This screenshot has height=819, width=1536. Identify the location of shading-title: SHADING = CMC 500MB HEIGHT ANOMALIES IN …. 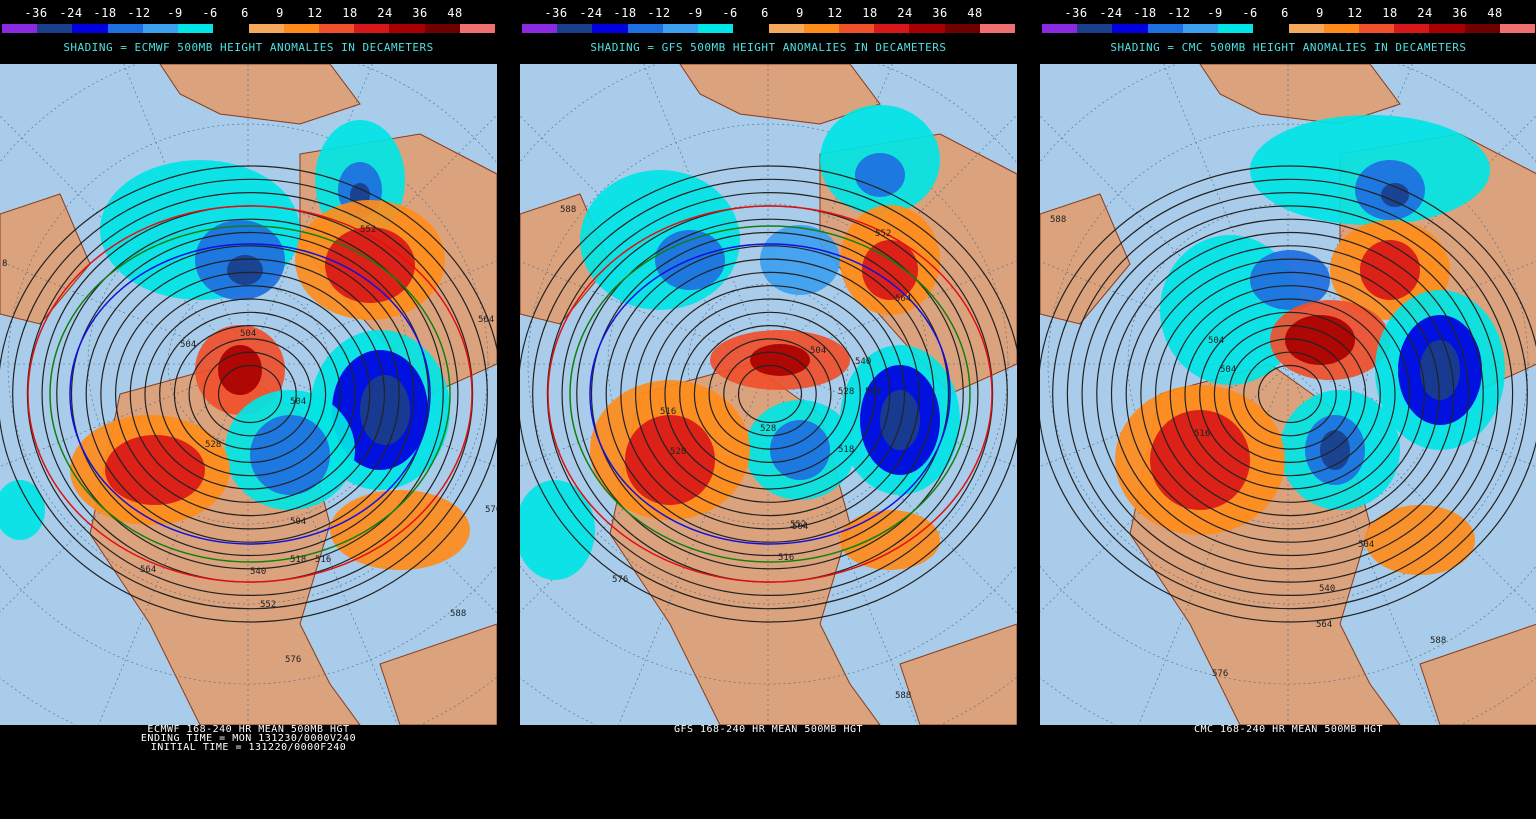
(1288, 47).